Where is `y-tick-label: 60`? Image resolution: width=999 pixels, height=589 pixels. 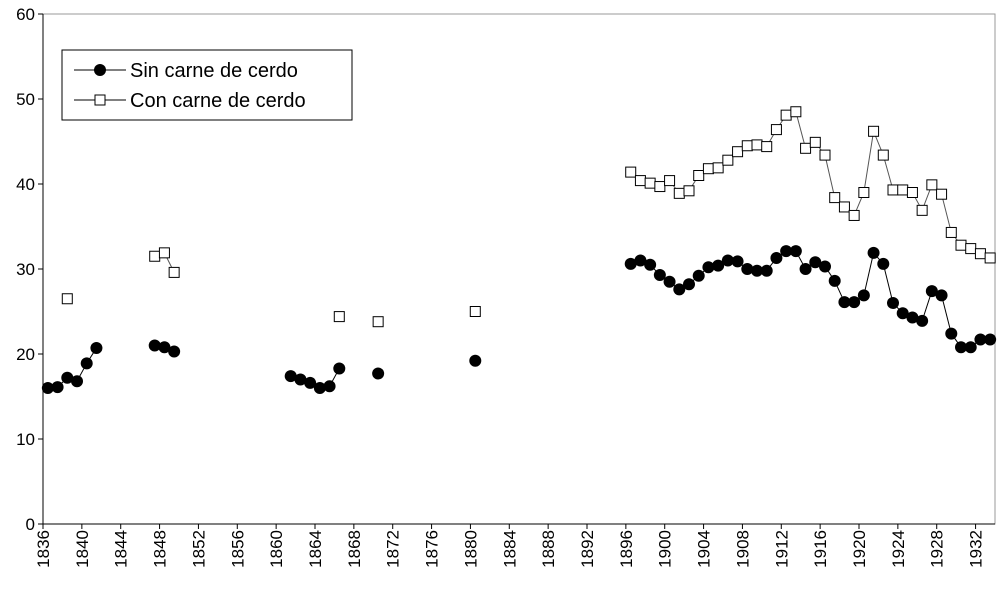 y-tick-label: 60 is located at coordinates (25, 14).